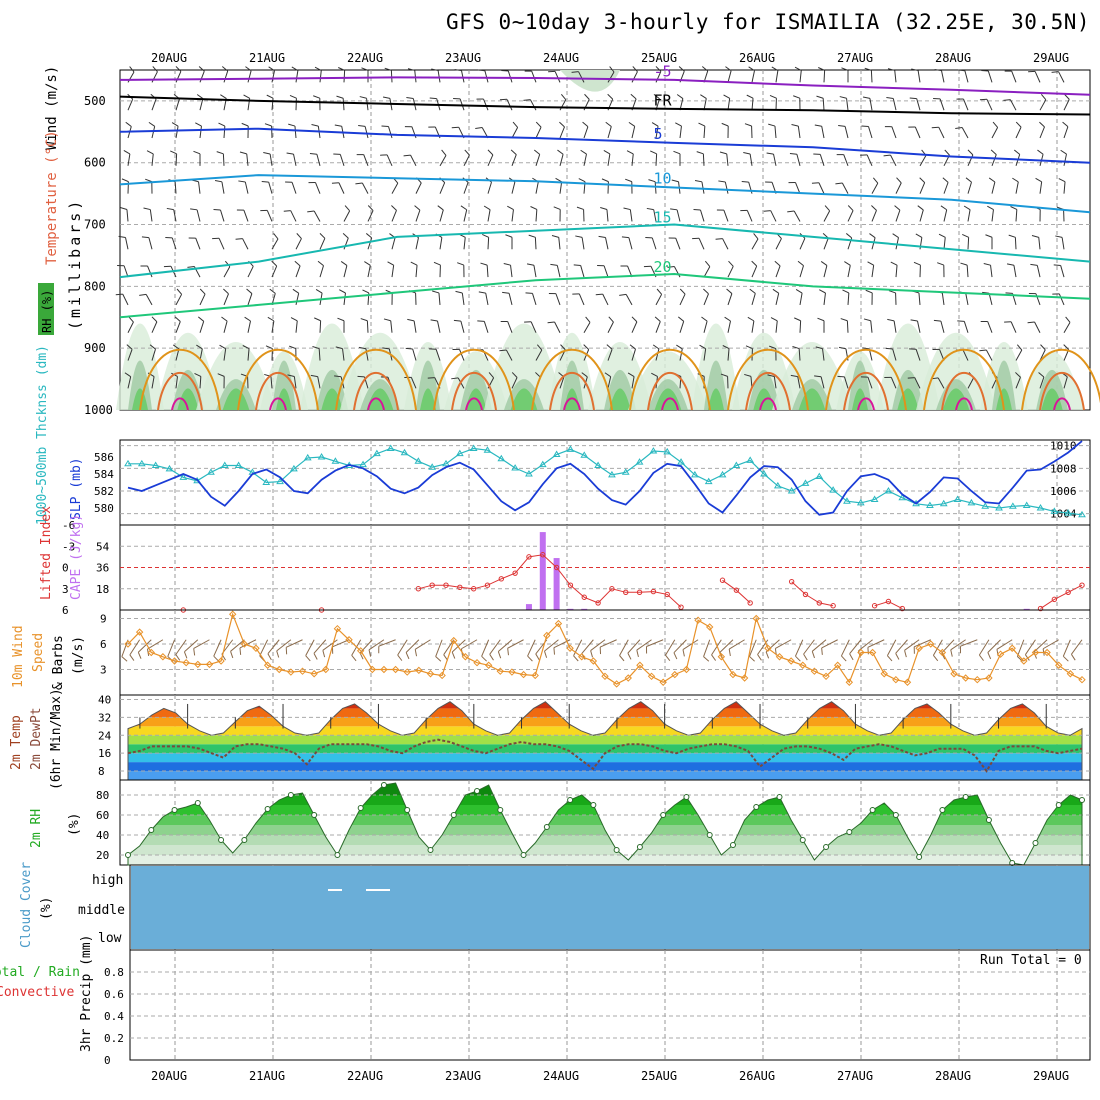  Describe the element at coordinates (380, 371) in the screenshot. I see `rh-shading` at that location.